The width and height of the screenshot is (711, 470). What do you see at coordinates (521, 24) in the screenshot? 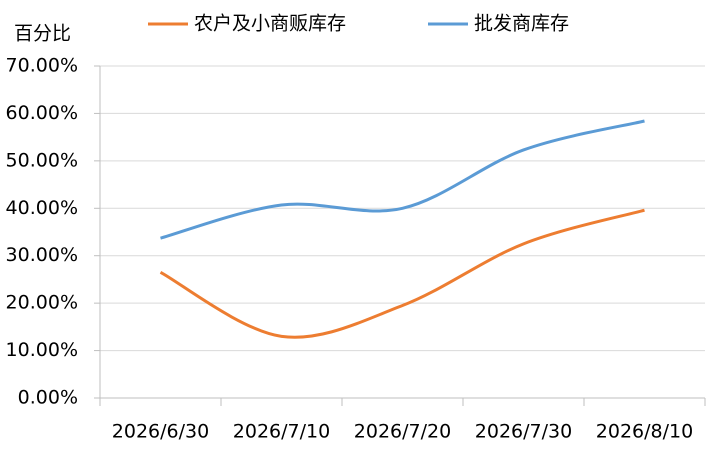
I see `legend-label: 批发商库存` at bounding box center [521, 24].